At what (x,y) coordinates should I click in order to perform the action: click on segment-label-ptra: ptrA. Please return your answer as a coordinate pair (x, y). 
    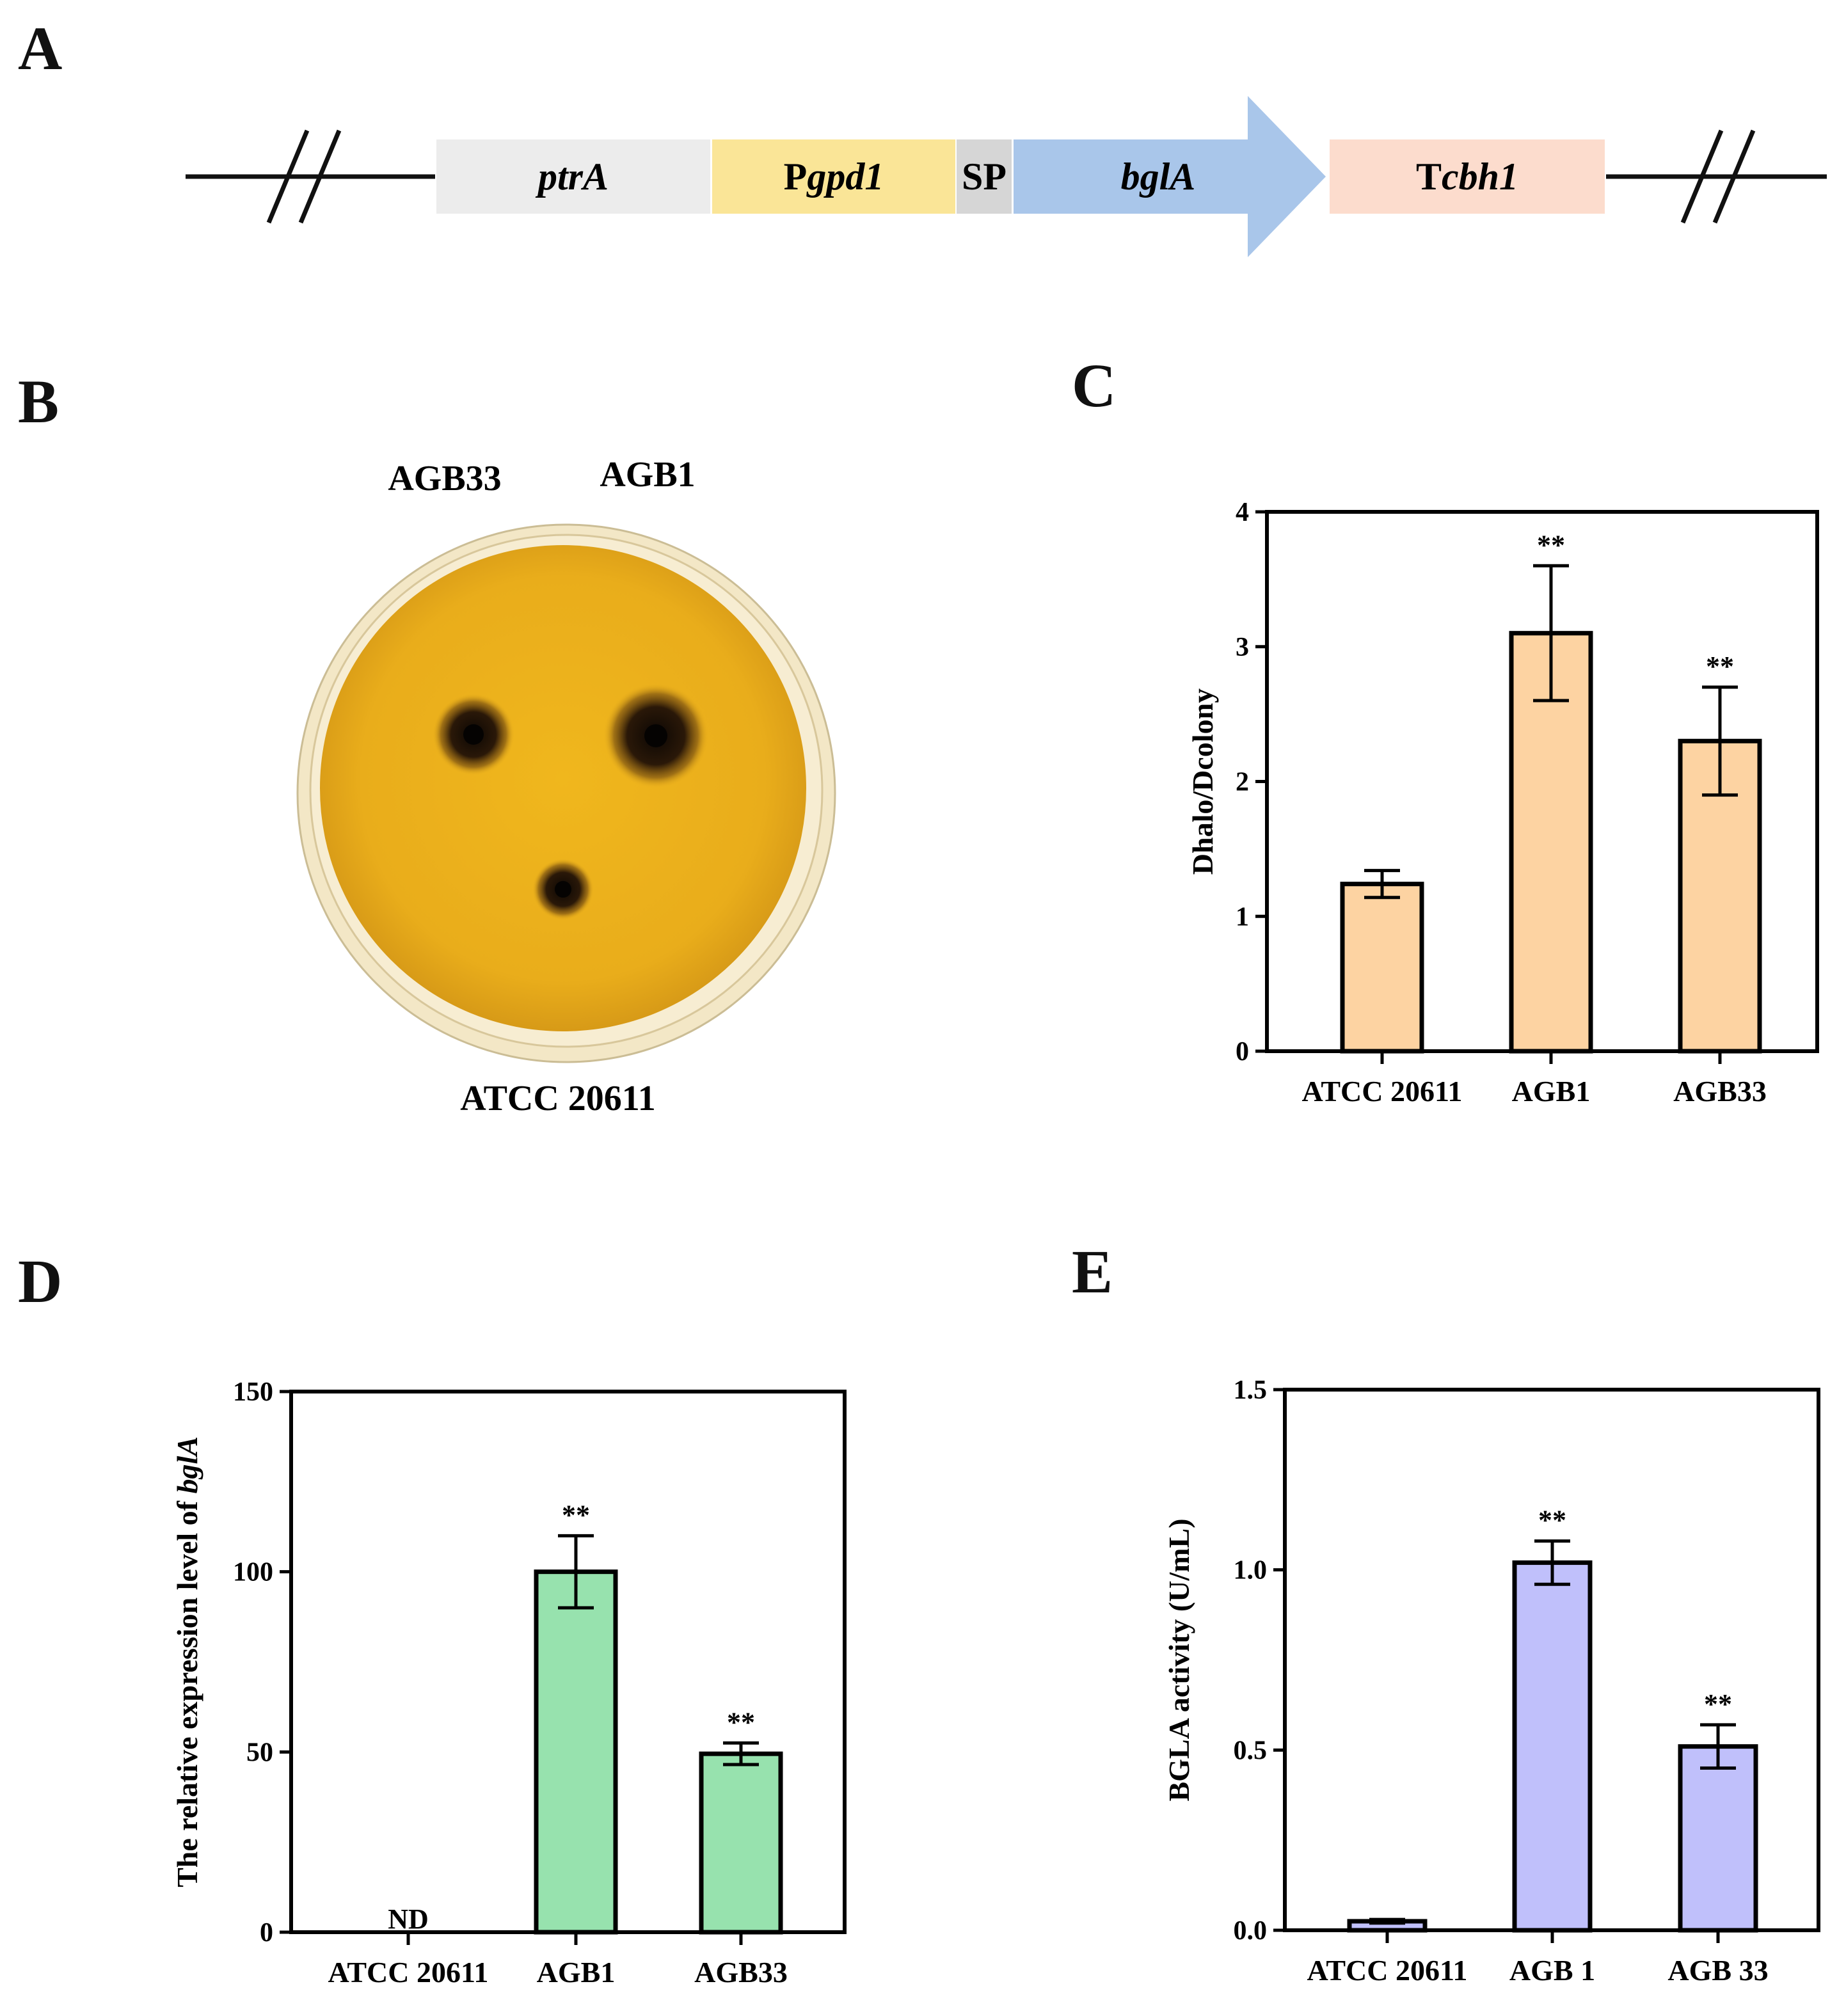
    Looking at the image, I should click on (572, 176).